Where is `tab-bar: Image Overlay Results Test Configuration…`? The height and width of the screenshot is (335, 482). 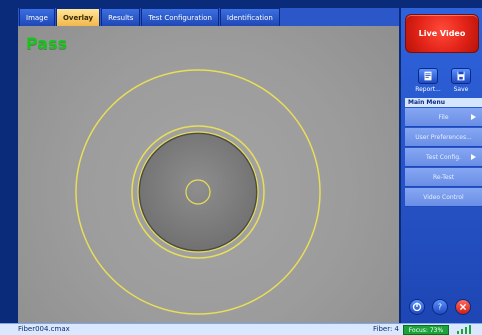
tab-bar: Image Overlay Results Test Configuration… is located at coordinates (149, 17).